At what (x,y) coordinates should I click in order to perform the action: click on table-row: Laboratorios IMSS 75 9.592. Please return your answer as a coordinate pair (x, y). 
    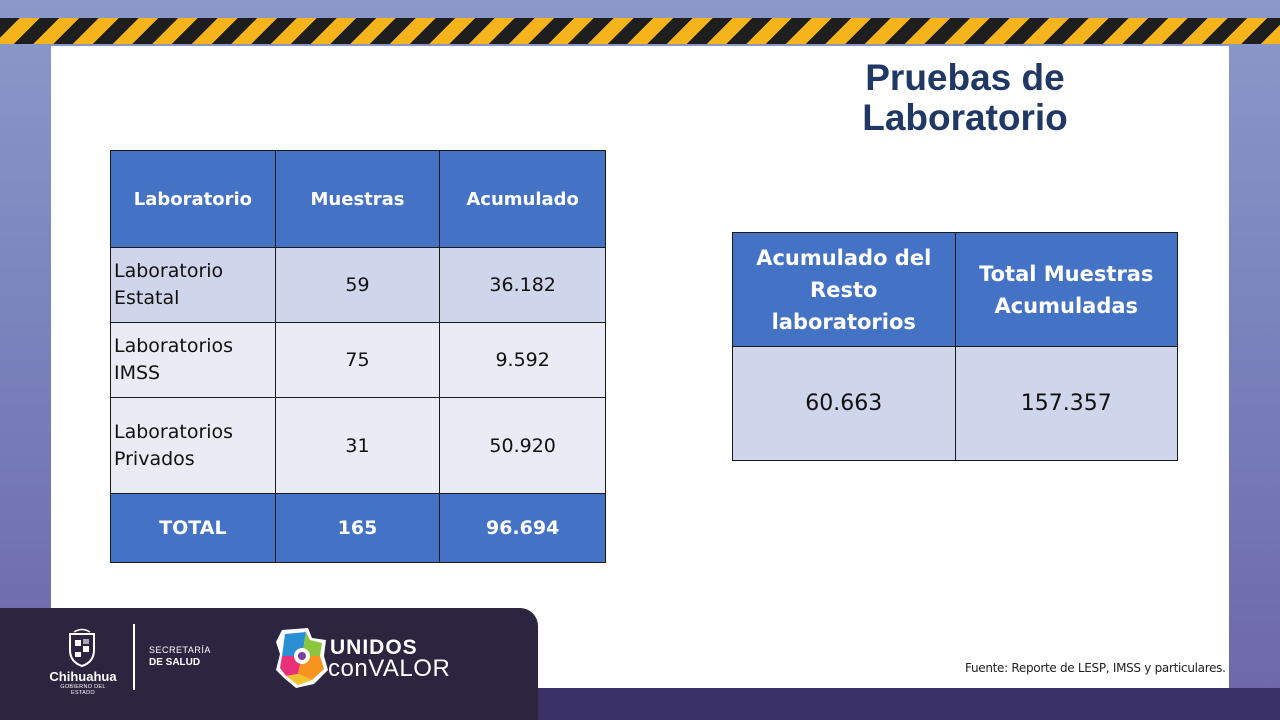
    Looking at the image, I should click on (358, 360).